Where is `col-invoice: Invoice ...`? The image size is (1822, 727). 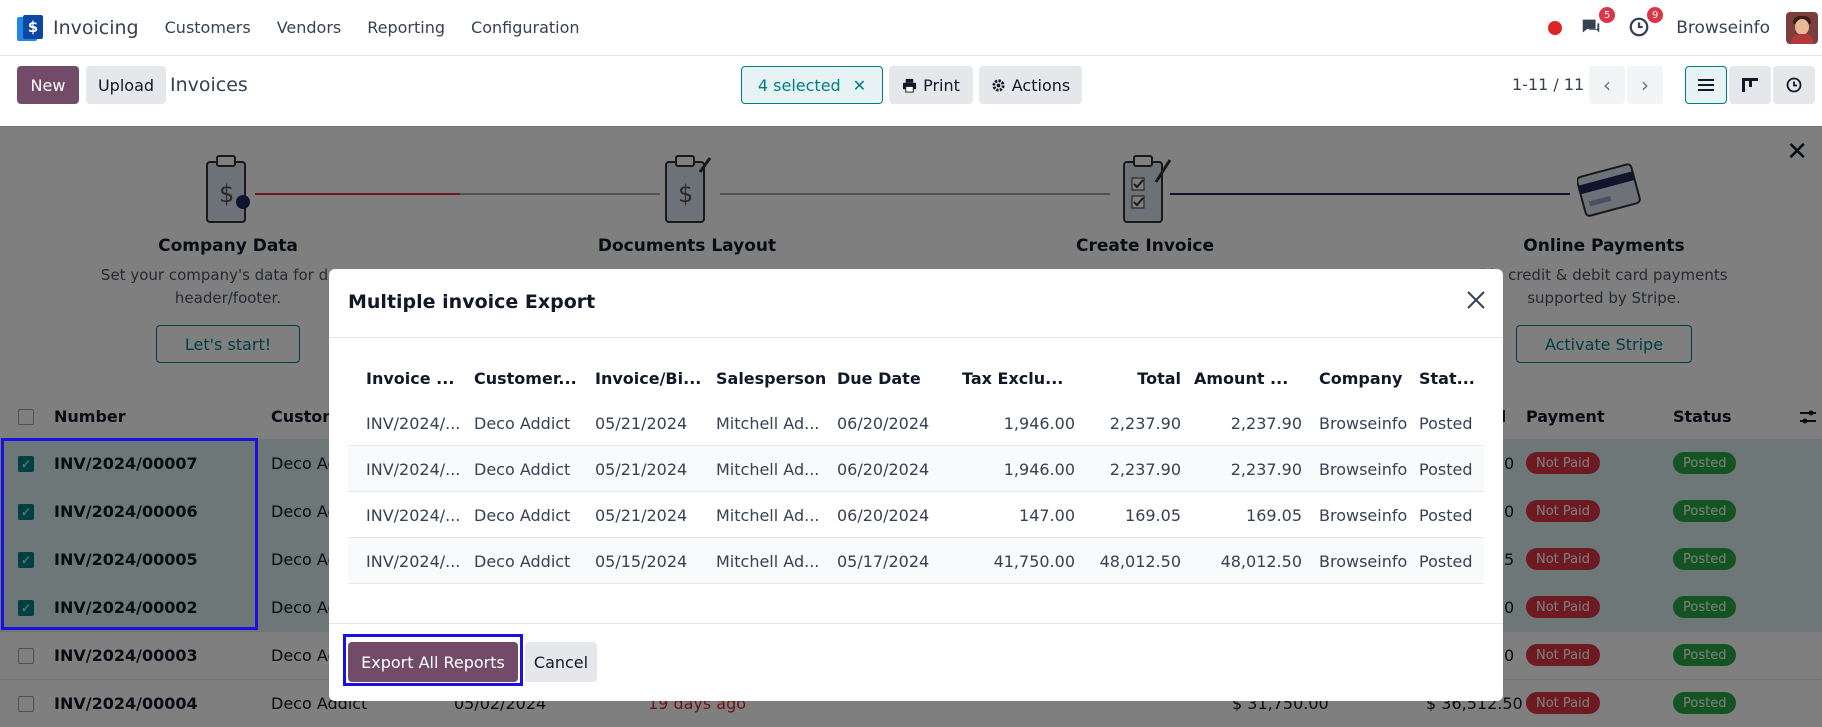
col-invoice: Invoice ... is located at coordinates (410, 378).